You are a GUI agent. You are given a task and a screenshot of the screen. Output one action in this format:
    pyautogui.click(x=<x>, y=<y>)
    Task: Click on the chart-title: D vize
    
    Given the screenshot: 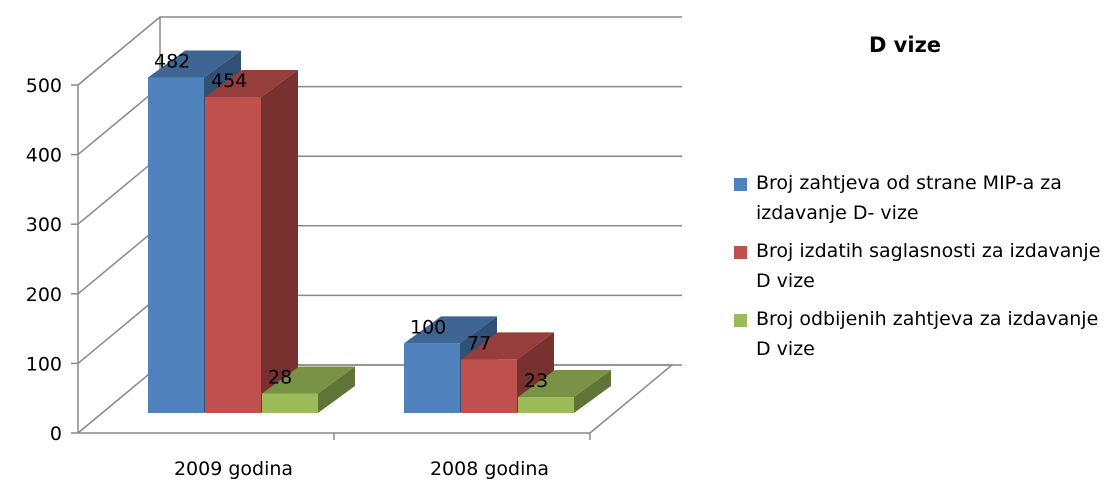 What is the action you would take?
    pyautogui.click(x=905, y=45)
    